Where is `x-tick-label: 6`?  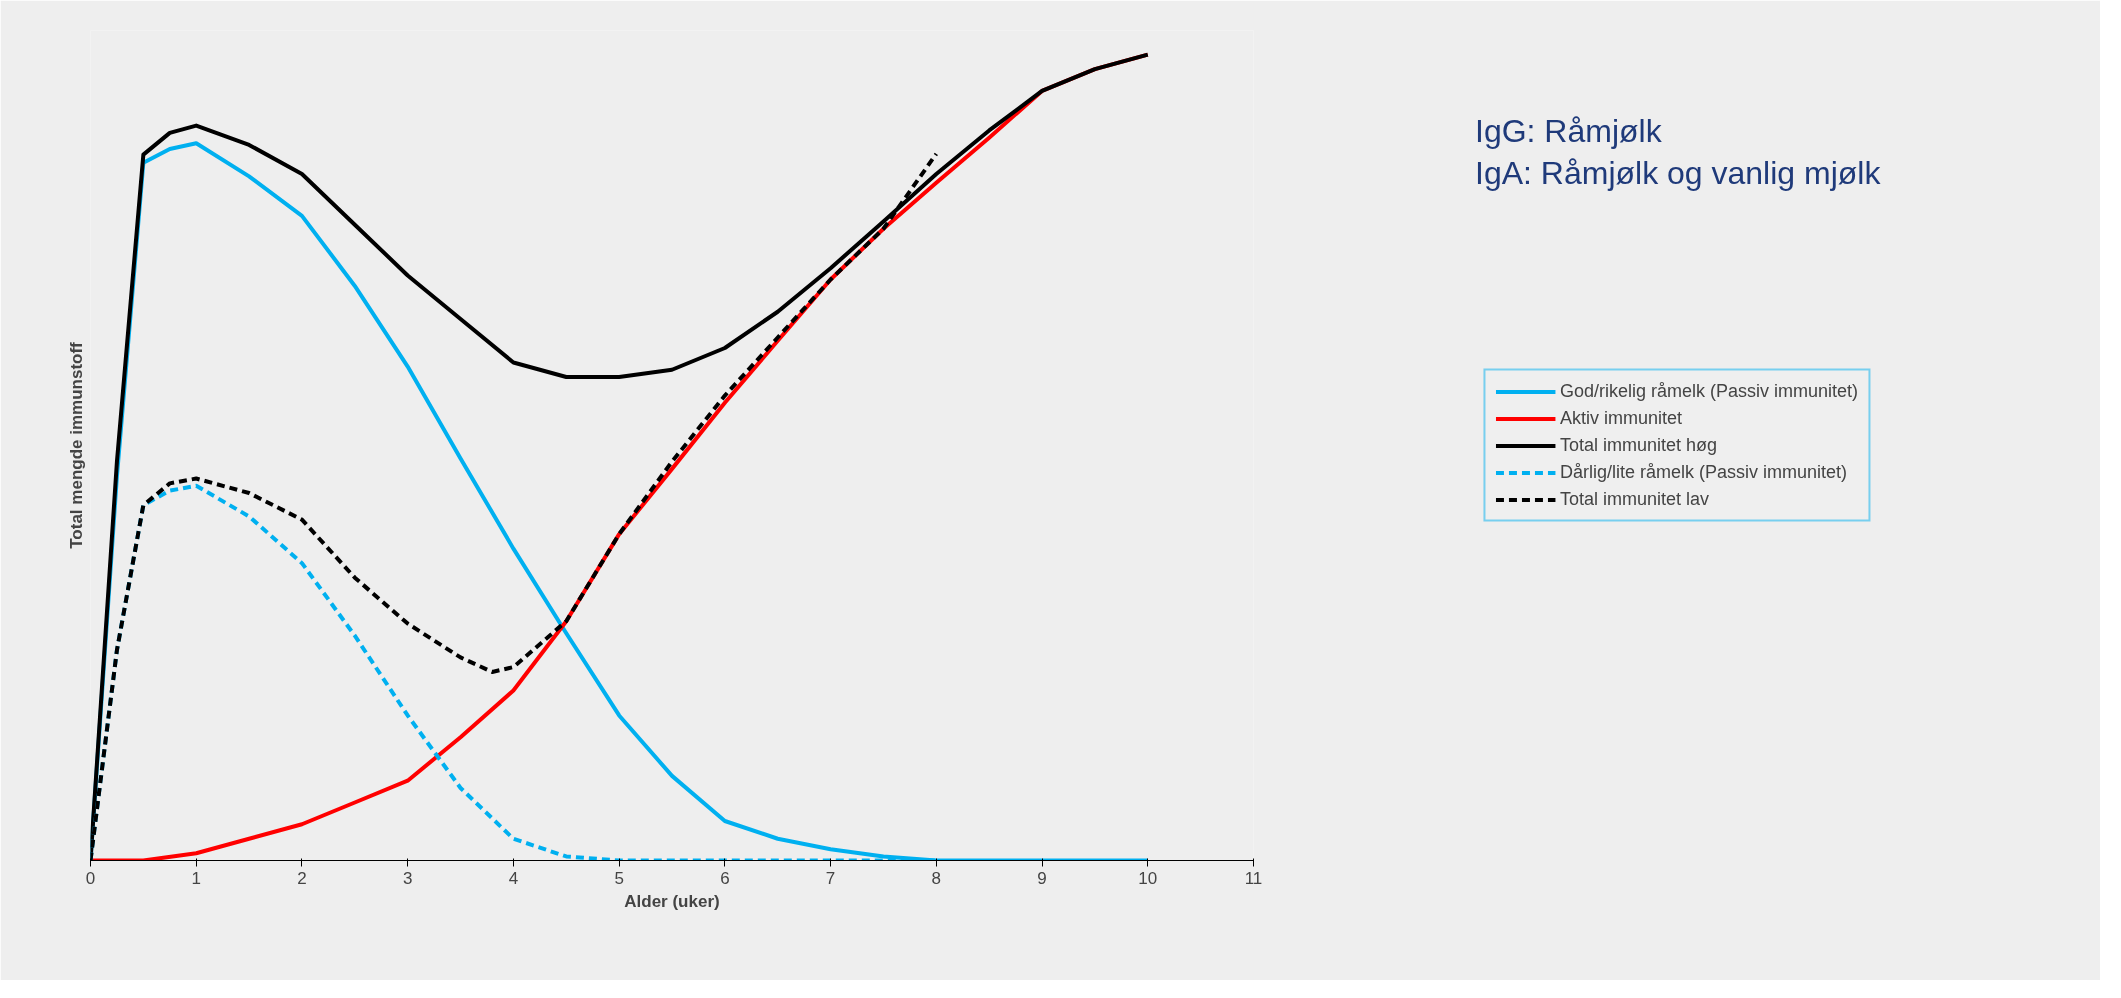 x-tick-label: 6 is located at coordinates (725, 878).